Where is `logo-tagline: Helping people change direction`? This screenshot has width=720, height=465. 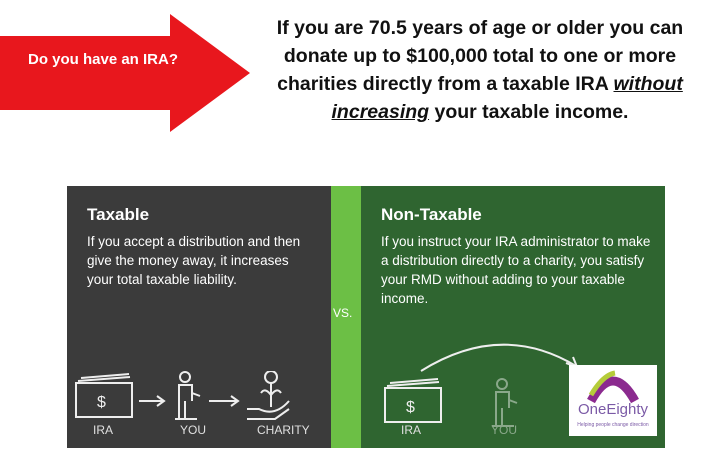 logo-tagline: Helping people change direction is located at coordinates (613, 425).